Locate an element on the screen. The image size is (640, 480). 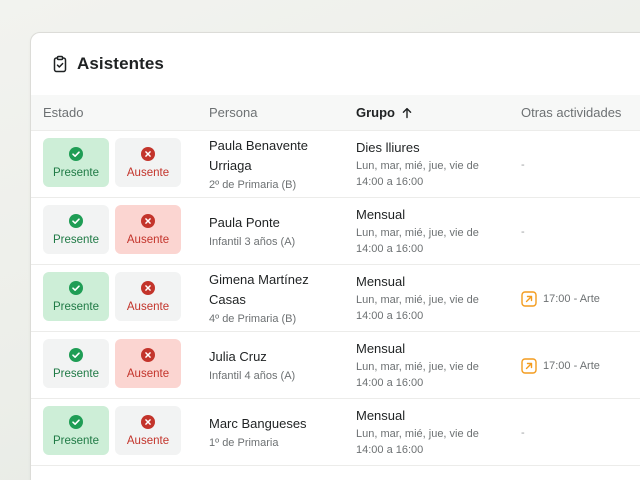
person-name: Julia Cruz is located at coordinates (238, 356).